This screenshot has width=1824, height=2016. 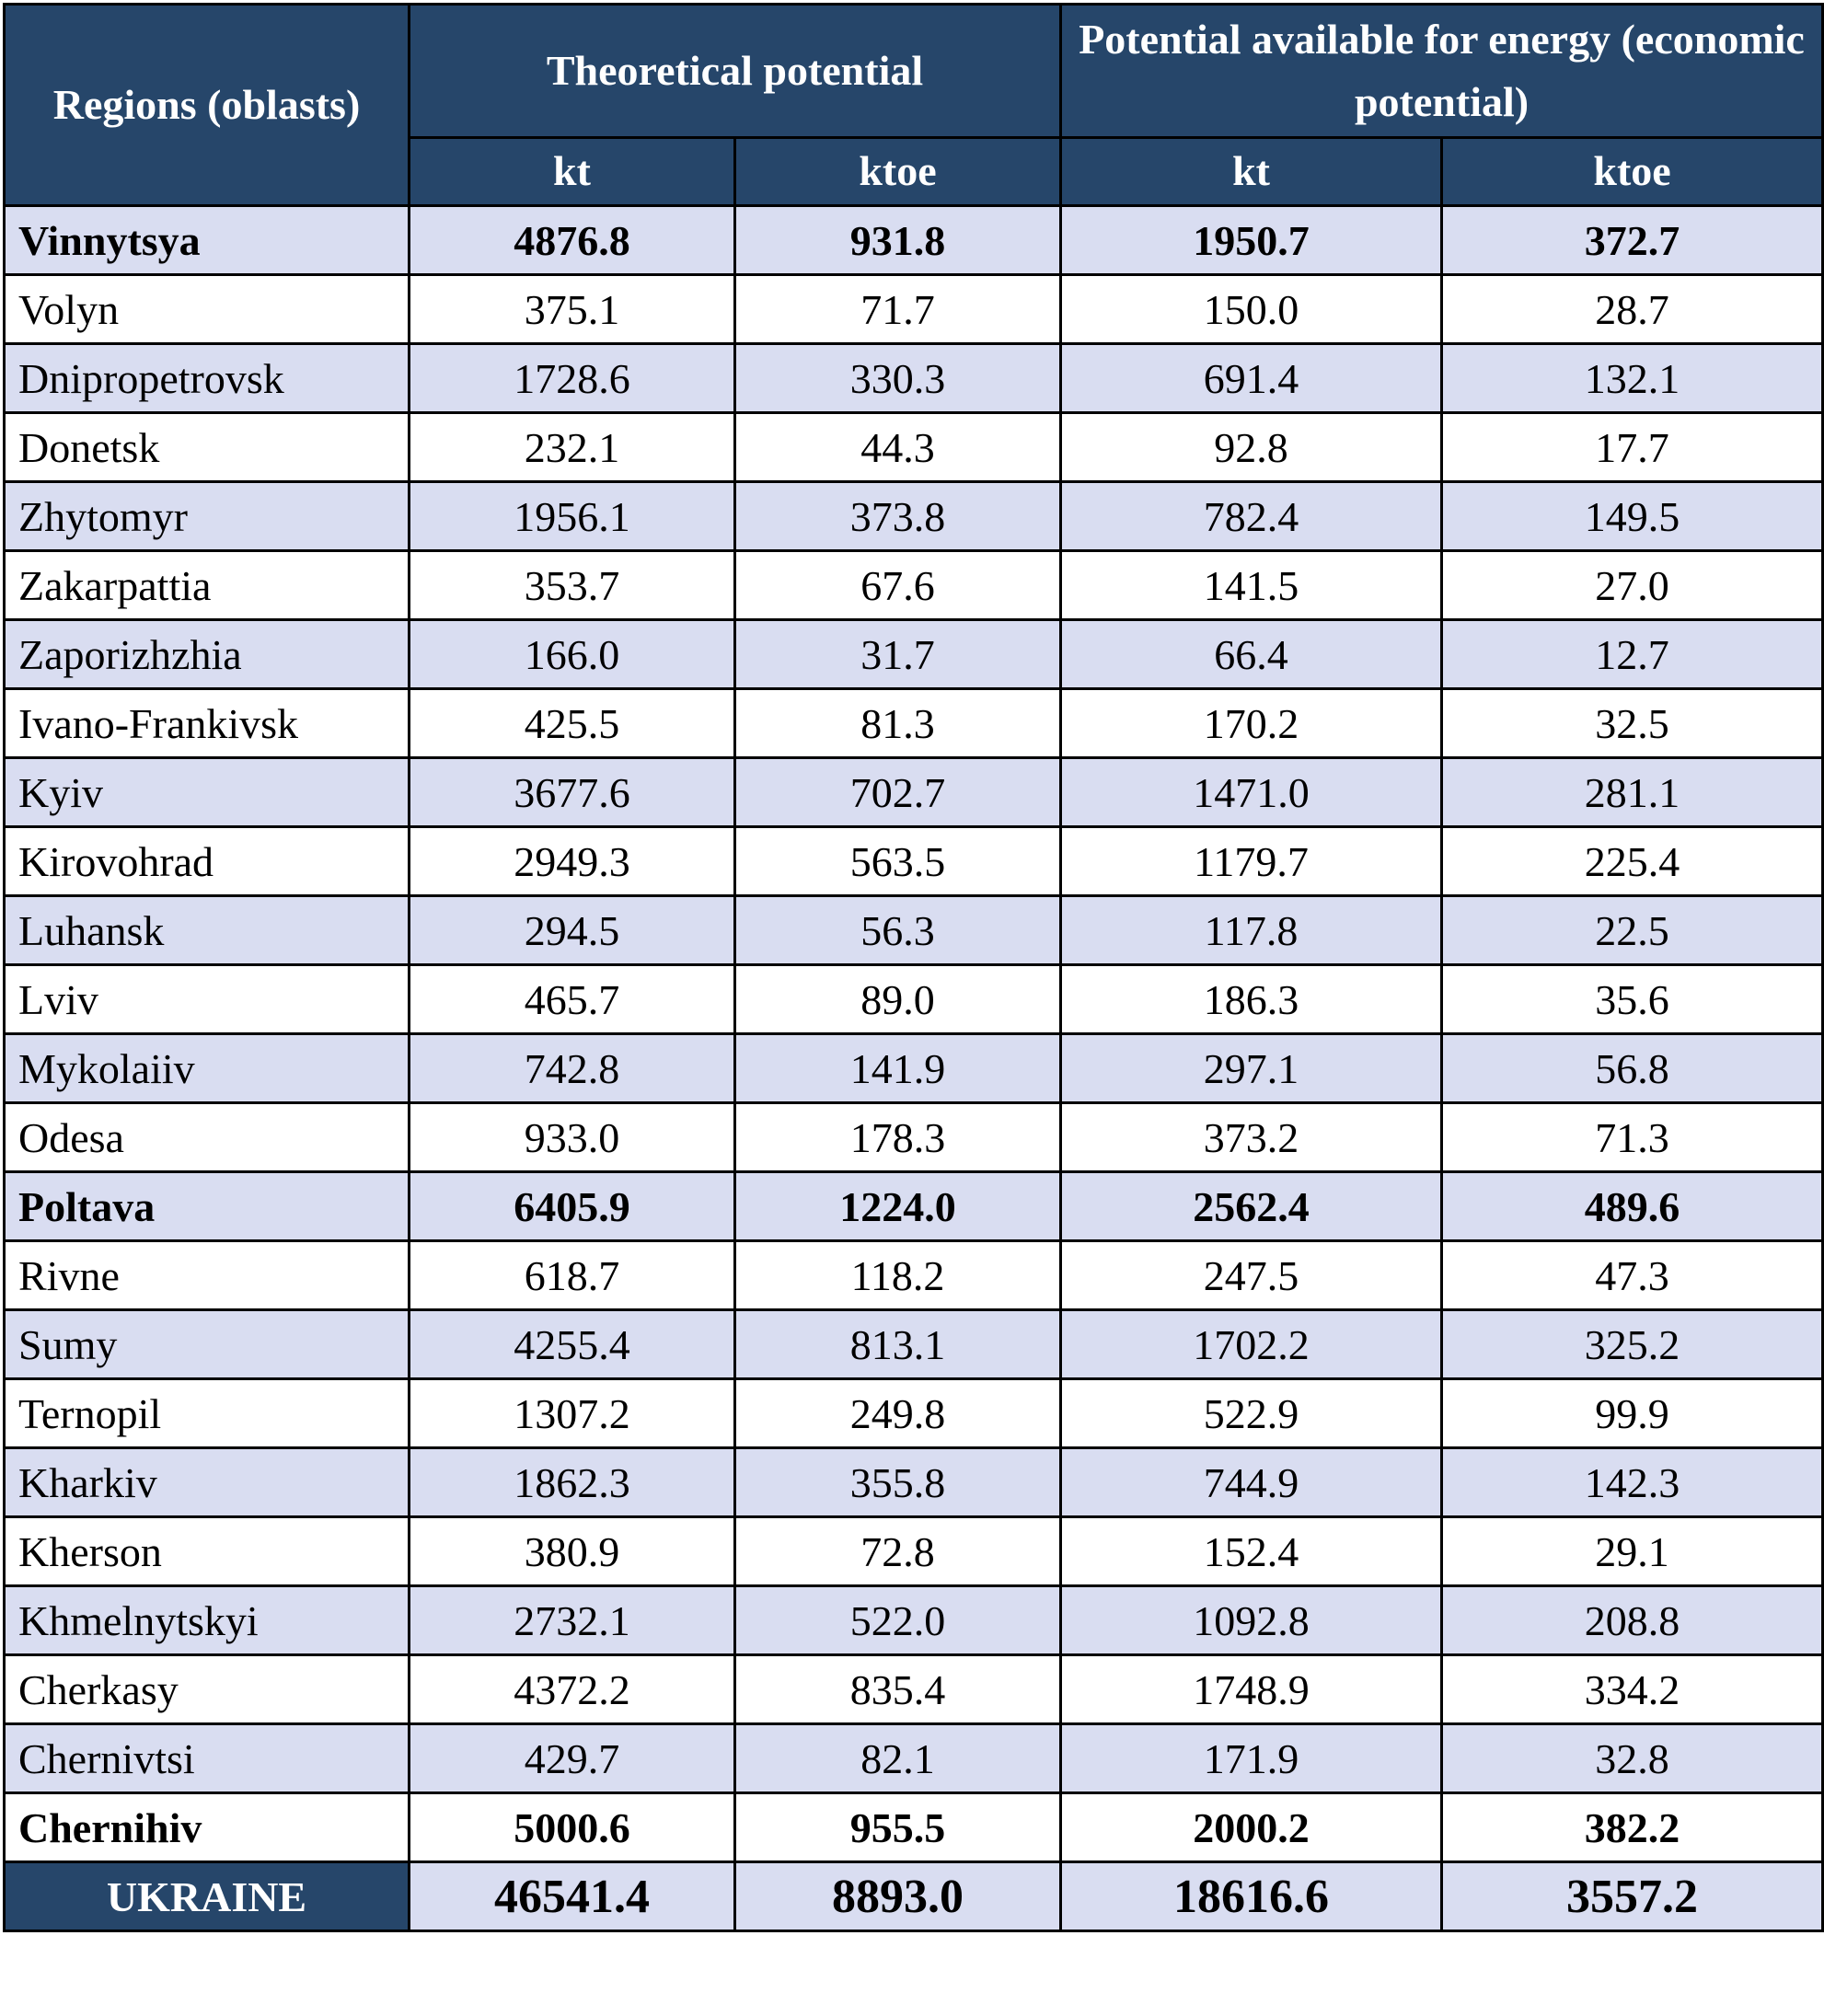 I want to click on cell-economic-ktoe: 142.3, so click(x=1632, y=1482).